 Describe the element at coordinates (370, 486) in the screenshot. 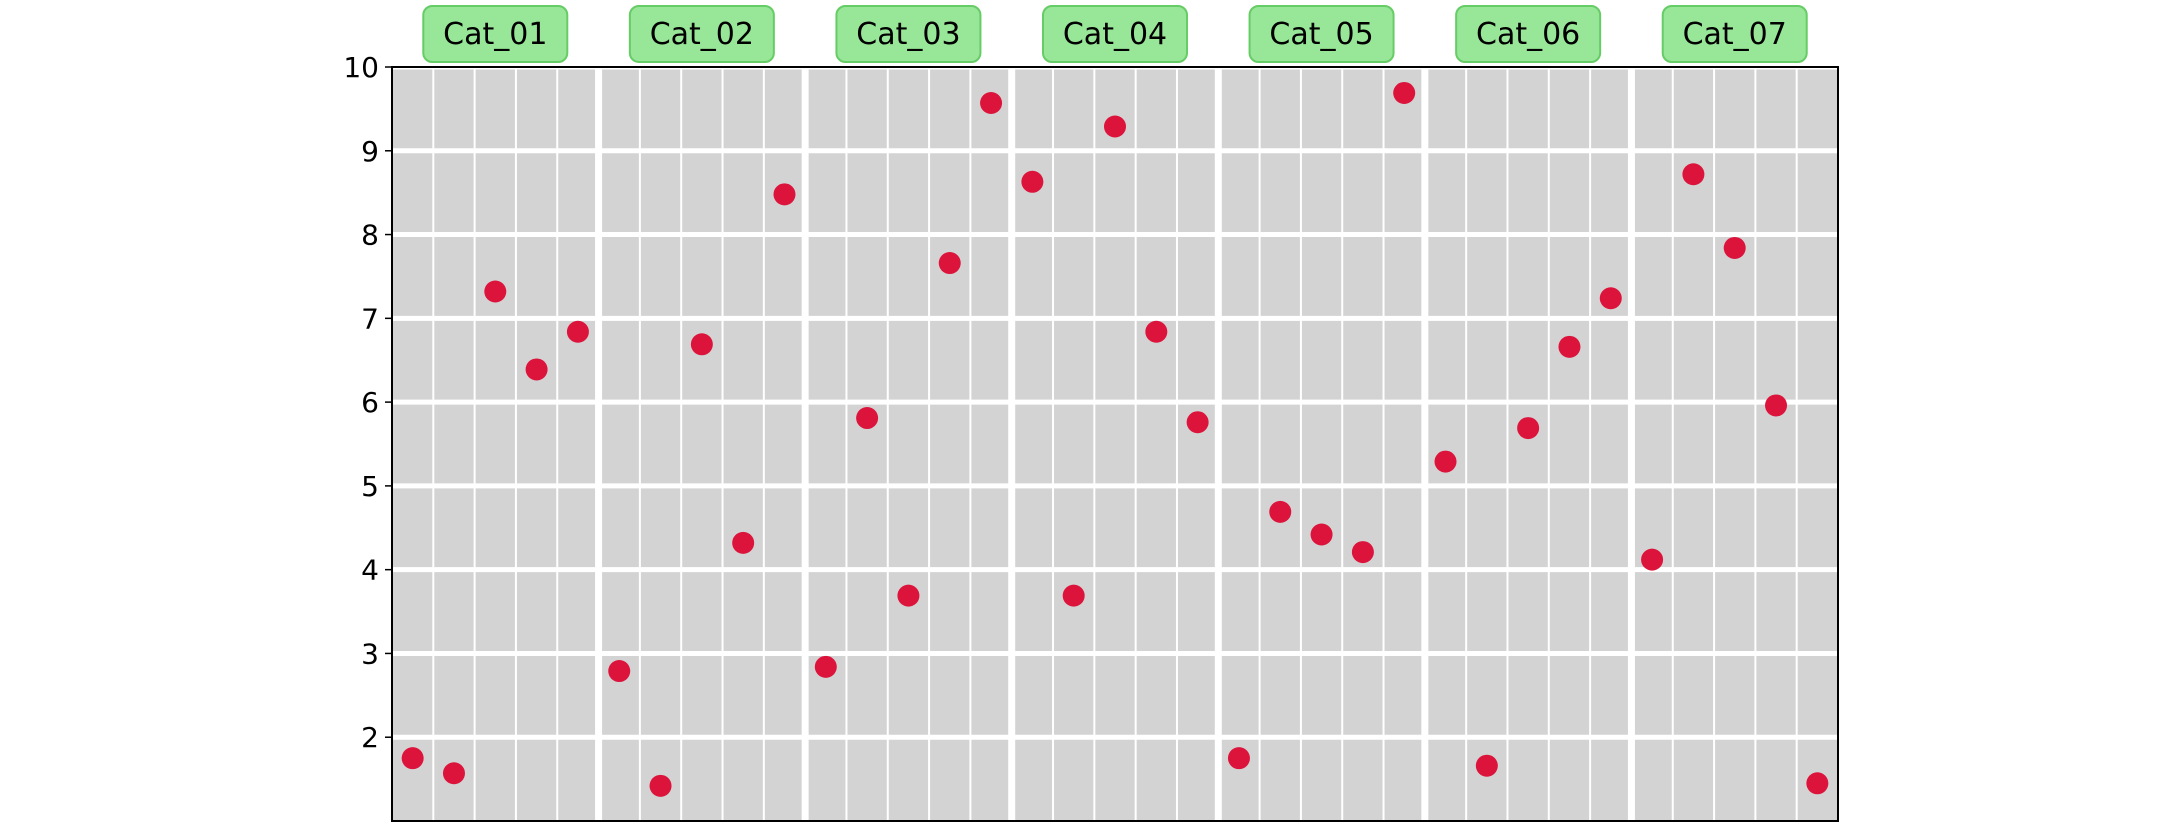

I see `y-tick-label: 5` at that location.